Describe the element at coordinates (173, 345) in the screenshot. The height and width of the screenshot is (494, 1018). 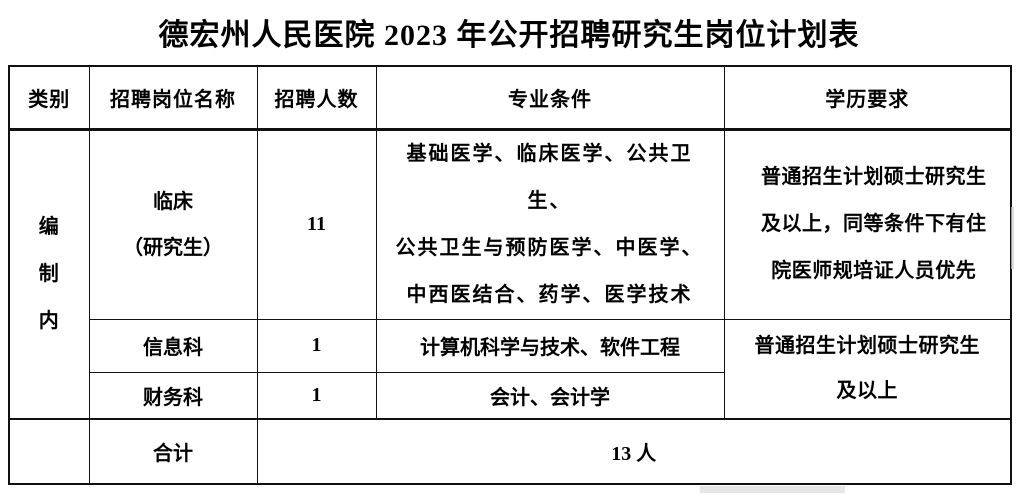
I see `cell-position-info: 信息科` at that location.